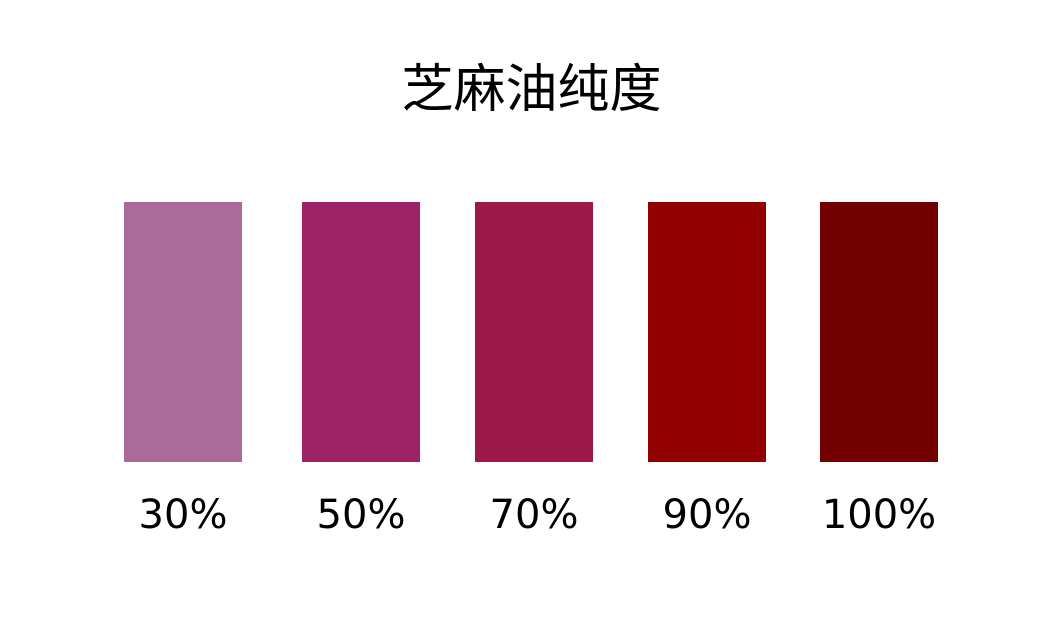  What do you see at coordinates (183, 515) in the screenshot?
I see `swatch-label: 30%` at bounding box center [183, 515].